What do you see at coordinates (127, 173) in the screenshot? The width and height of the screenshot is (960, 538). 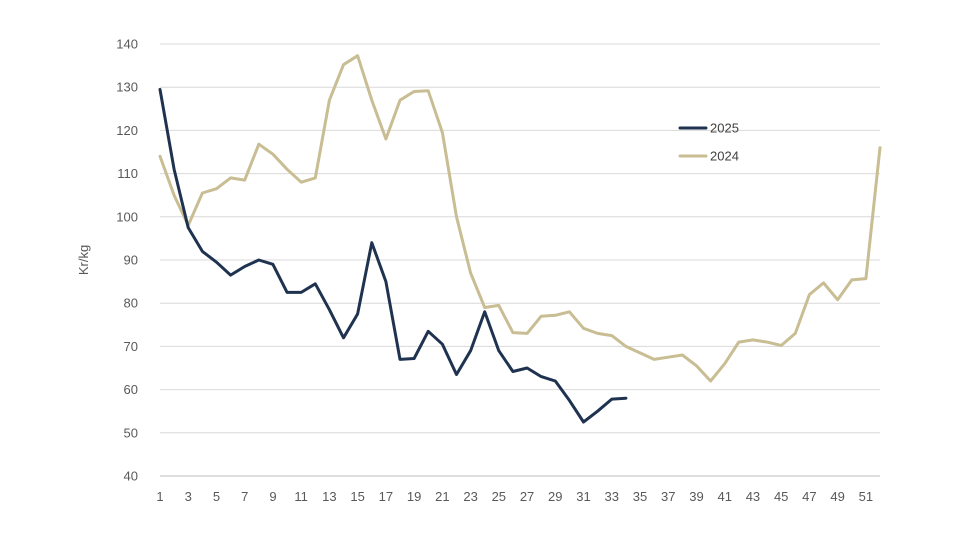 I see `y-tick-label: 110` at bounding box center [127, 173].